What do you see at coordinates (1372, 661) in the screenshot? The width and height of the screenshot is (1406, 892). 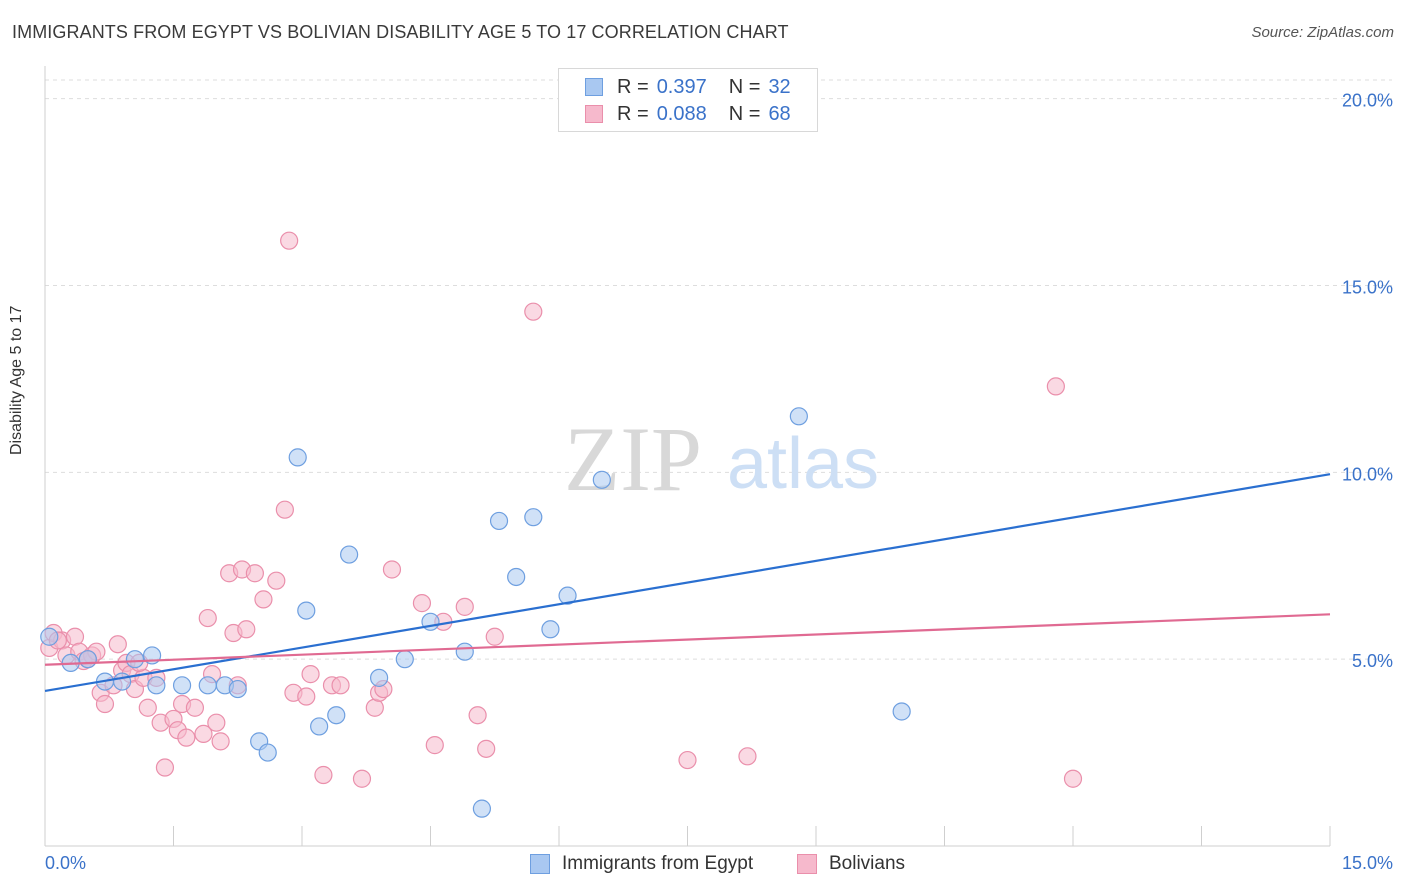 I see `y-tick-label: 5.0%` at bounding box center [1372, 661].